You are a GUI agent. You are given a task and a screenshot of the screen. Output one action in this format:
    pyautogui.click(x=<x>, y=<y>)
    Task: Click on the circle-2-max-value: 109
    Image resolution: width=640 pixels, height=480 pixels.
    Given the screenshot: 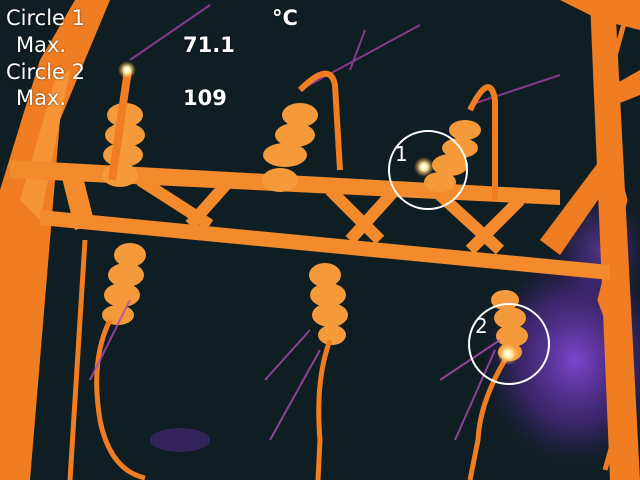 What is the action you would take?
    pyautogui.click(x=205, y=98)
    